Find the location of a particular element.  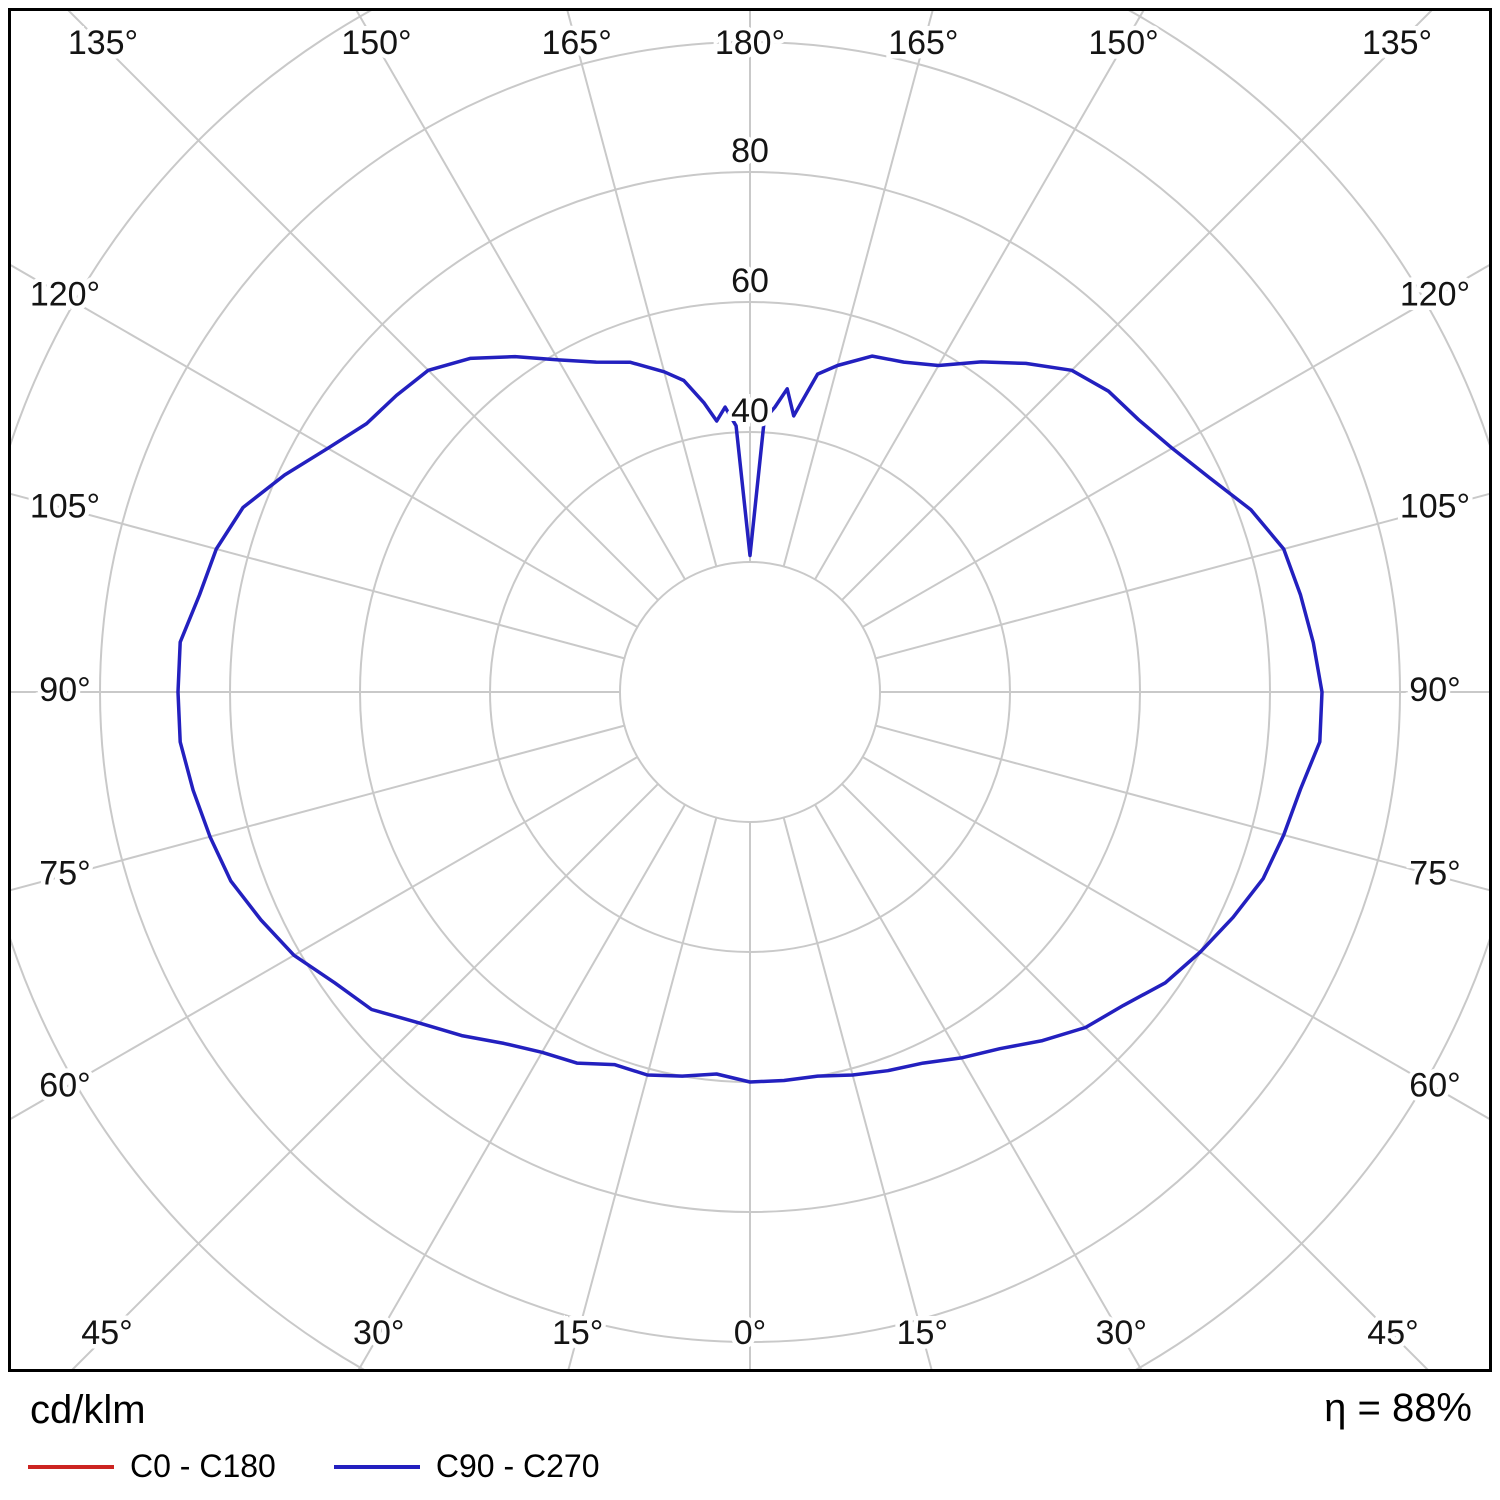

unit-label: cd/klm is located at coordinates (88, 1410).